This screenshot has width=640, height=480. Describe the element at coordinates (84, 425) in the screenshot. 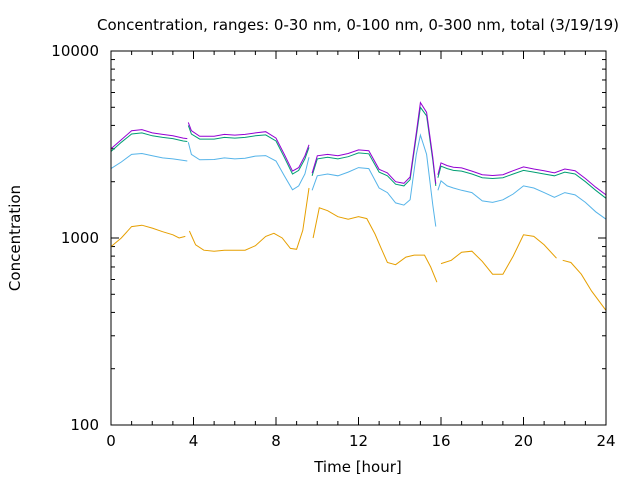

I see `y-tick-label: 100` at that location.